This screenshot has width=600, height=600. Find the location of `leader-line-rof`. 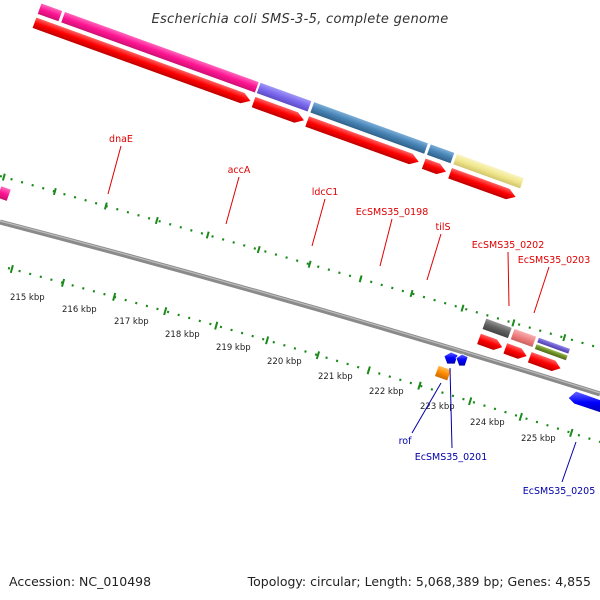

leader-line-rof is located at coordinates (426, 408).